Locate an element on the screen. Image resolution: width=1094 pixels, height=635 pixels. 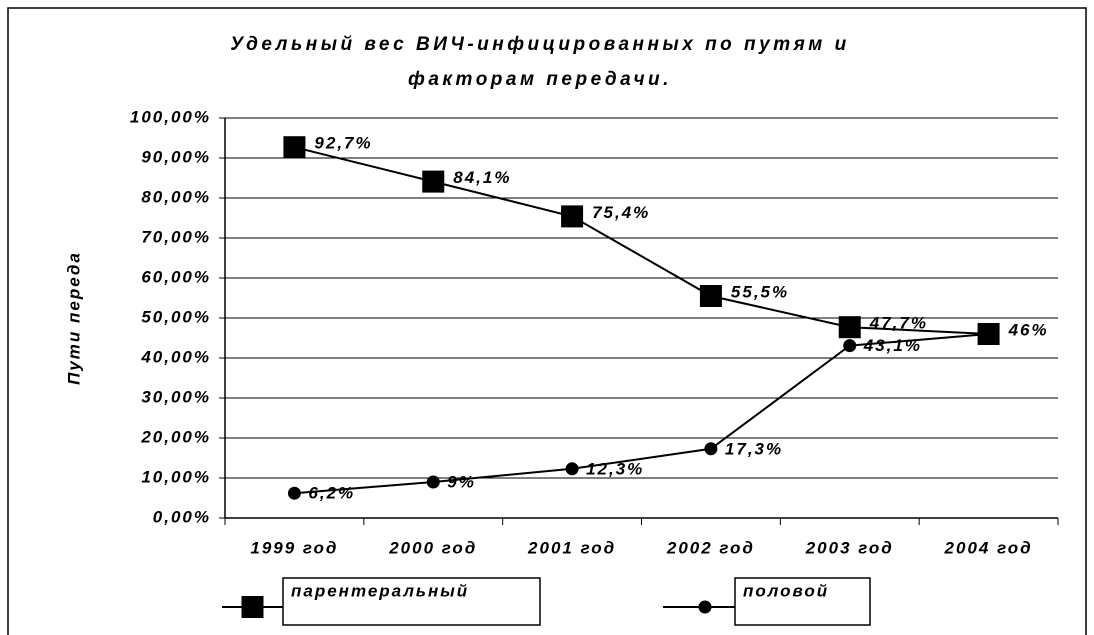
data-label: 92,7% is located at coordinates (343, 143).